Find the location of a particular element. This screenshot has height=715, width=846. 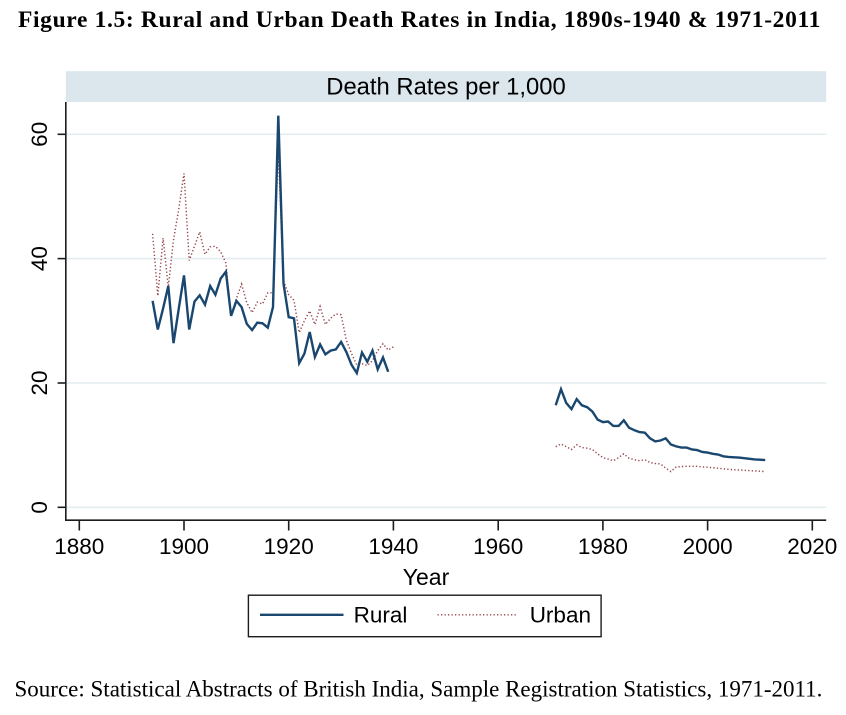

svg-text: 1960 is located at coordinates (498, 546).